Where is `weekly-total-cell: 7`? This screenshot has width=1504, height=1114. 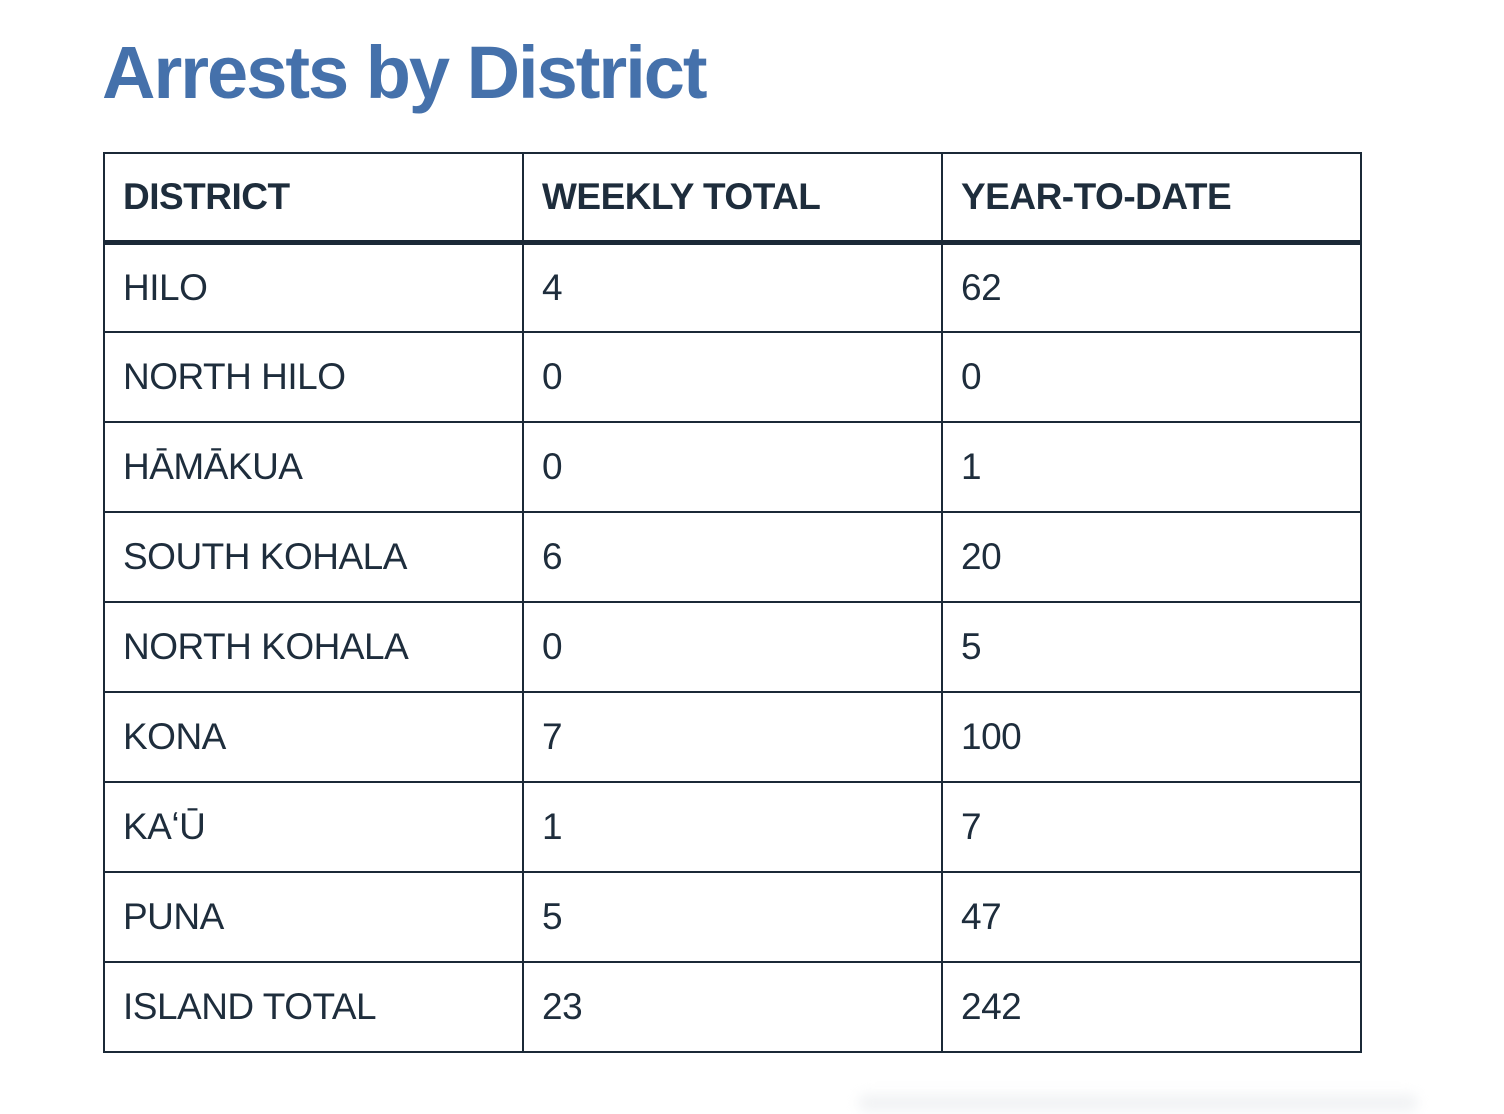
weekly-total-cell: 7 is located at coordinates (732, 737).